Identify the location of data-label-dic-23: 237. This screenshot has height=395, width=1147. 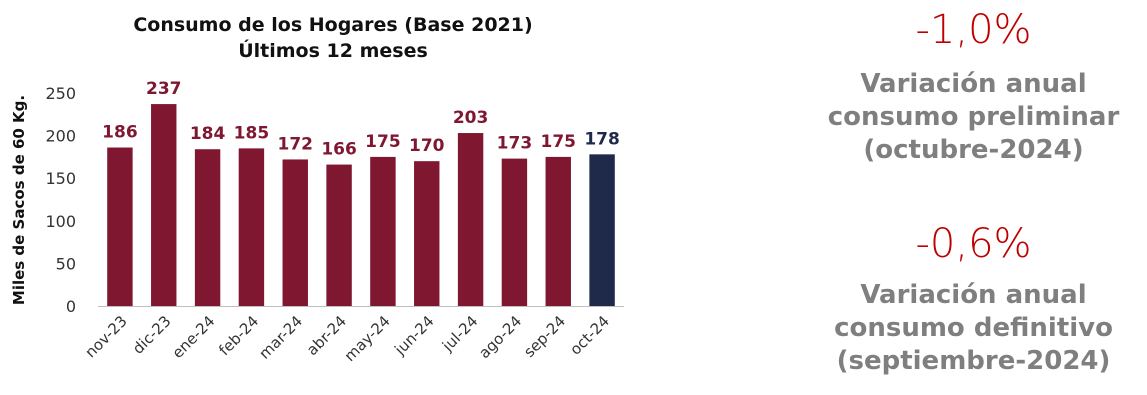
(164, 89).